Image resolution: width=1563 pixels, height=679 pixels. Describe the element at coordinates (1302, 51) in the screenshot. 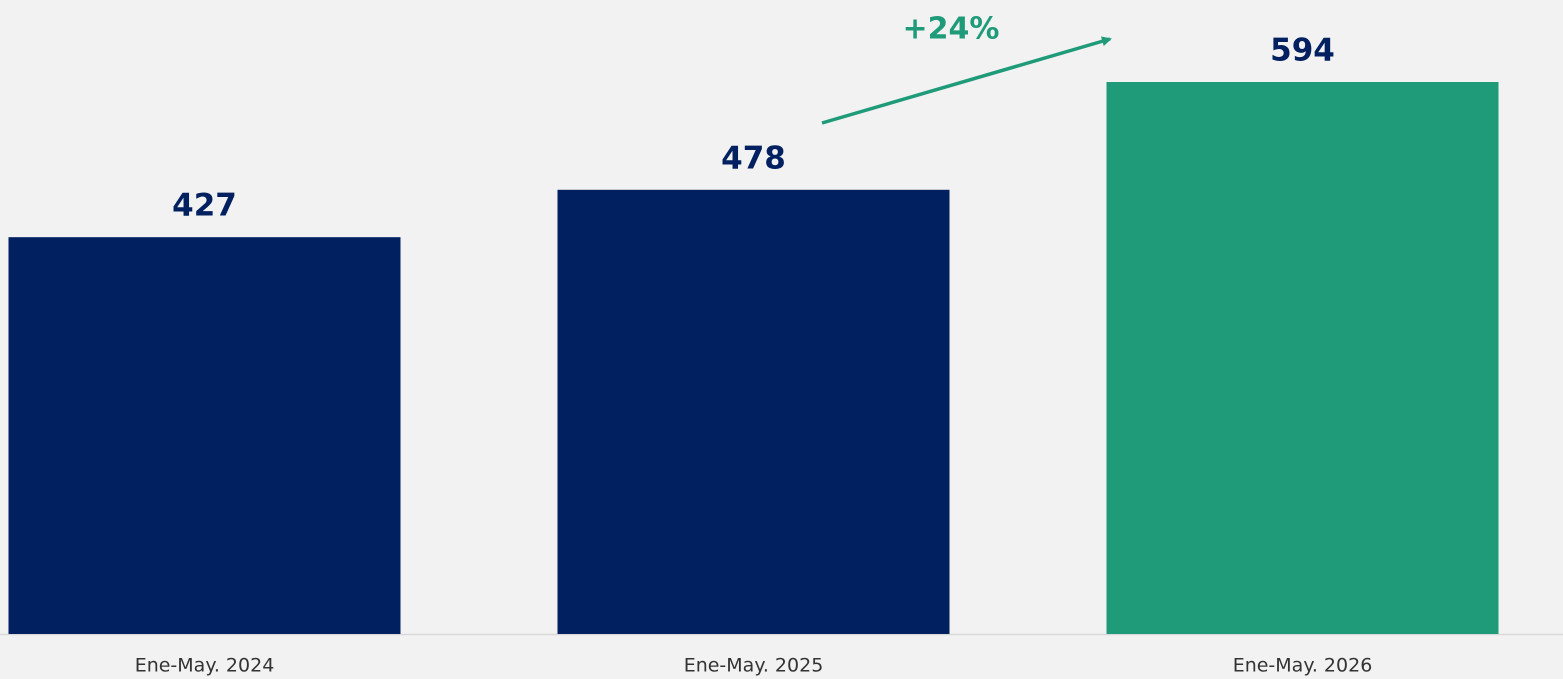

I see `value-label: 594` at that location.